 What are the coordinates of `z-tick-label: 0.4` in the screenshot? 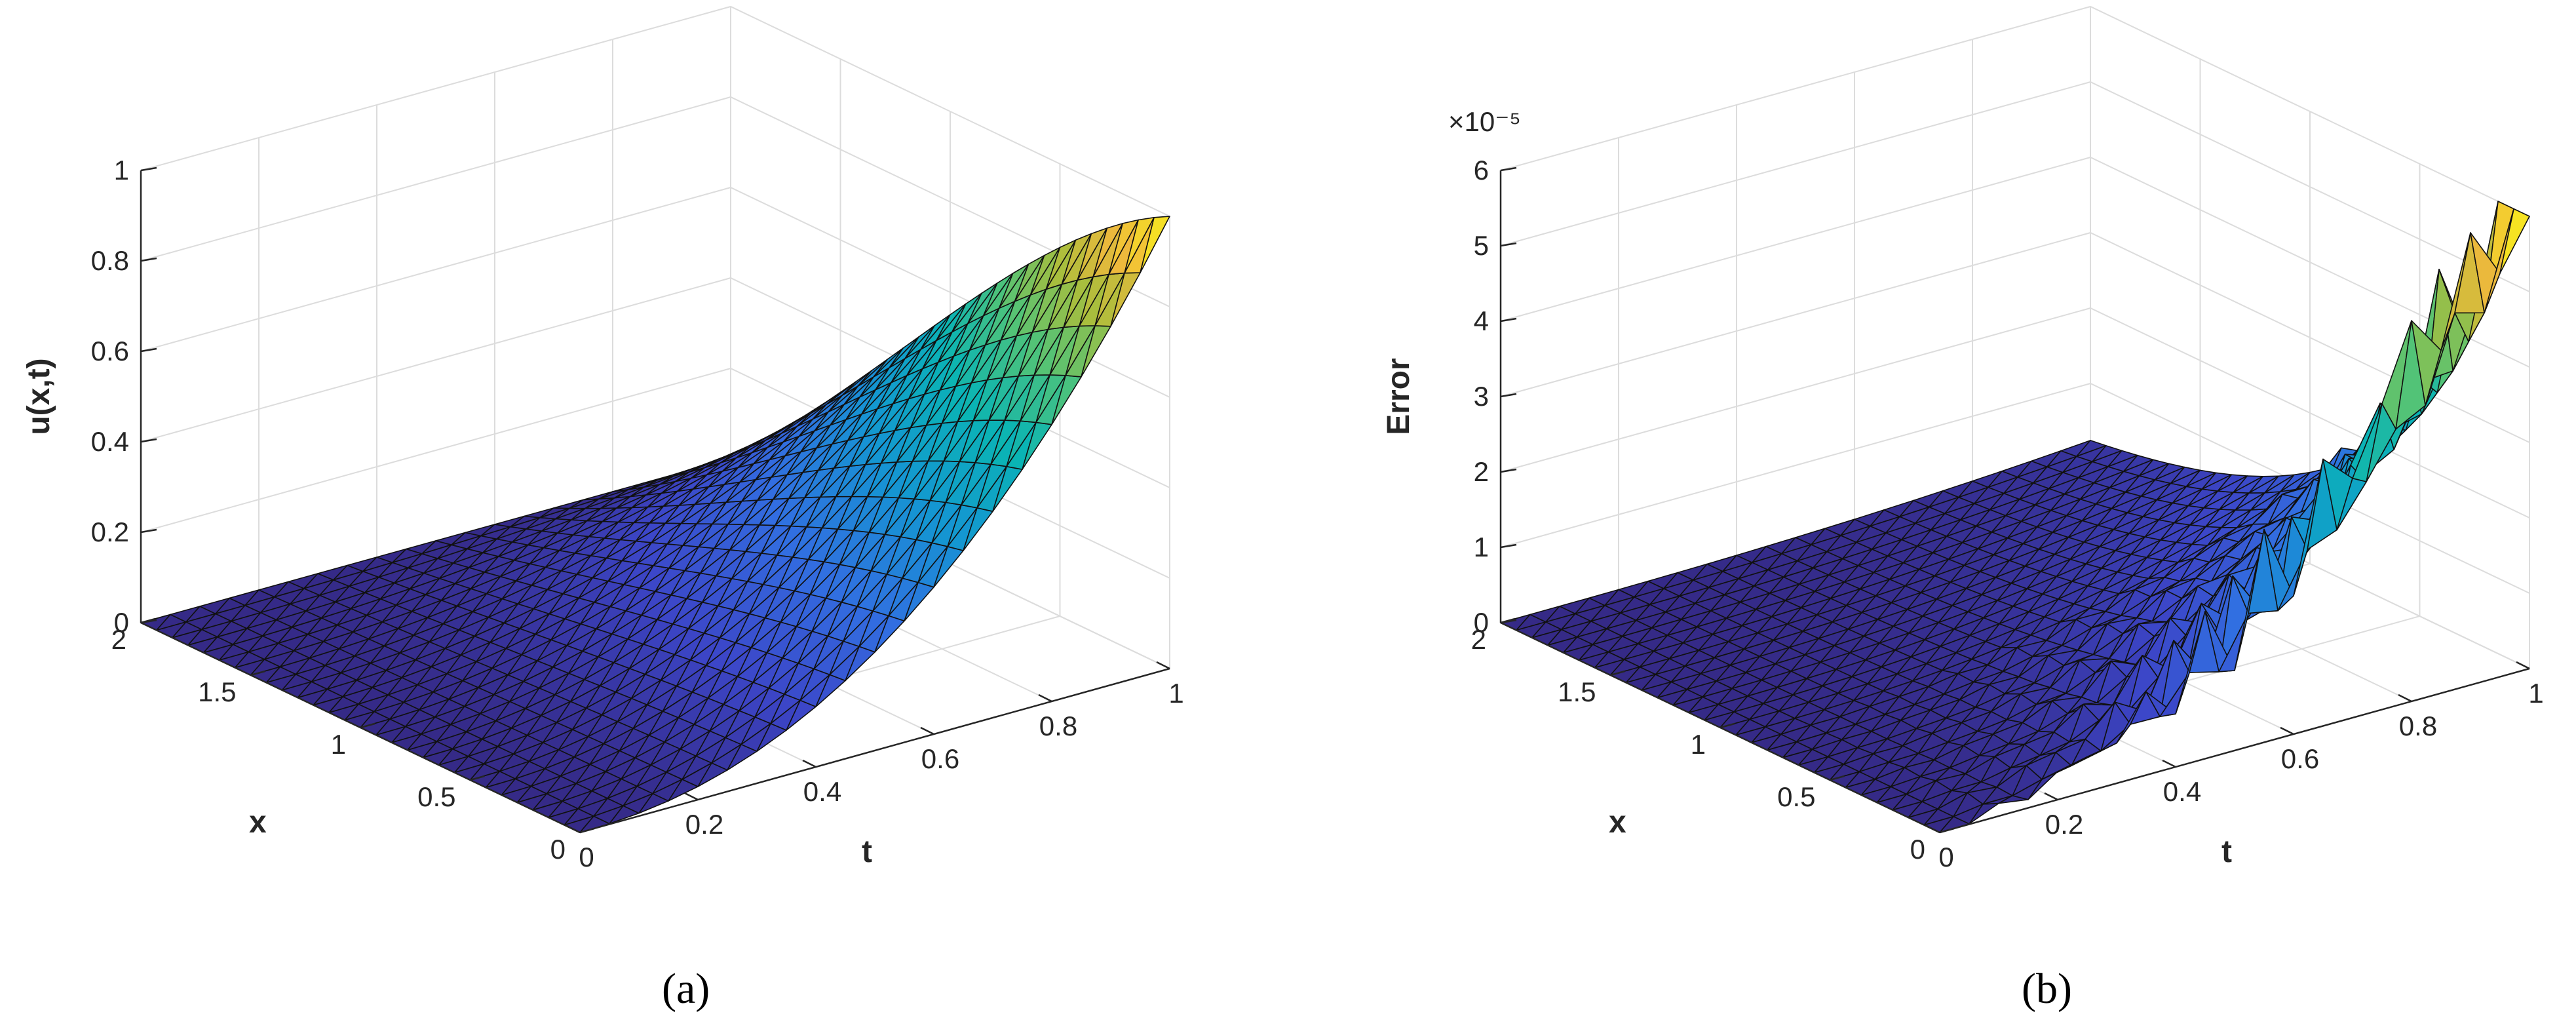 It's located at (110, 441).